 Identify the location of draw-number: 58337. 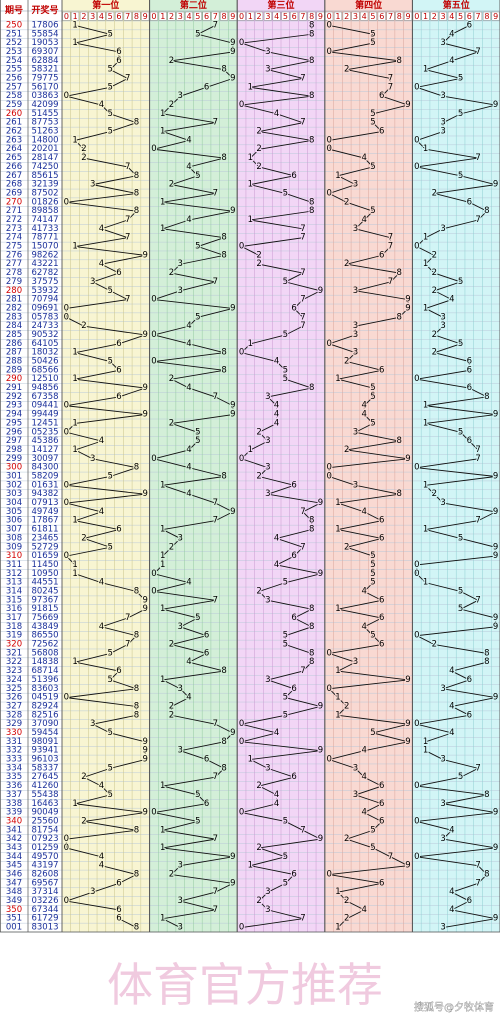
(44, 768).